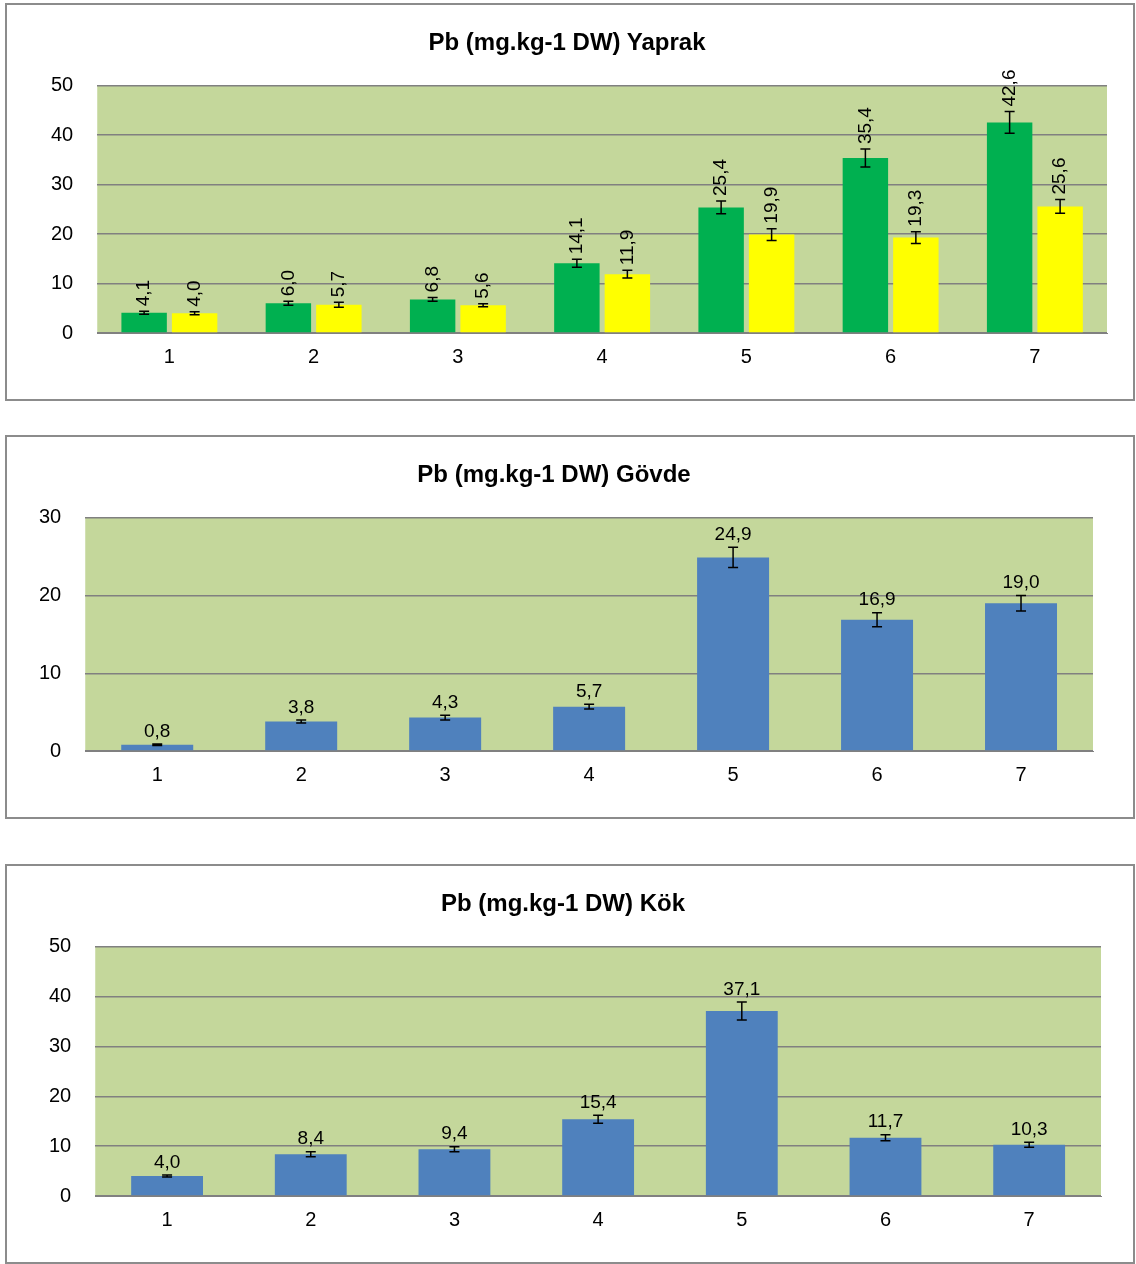  I want to click on data-label: 19,3, so click(915, 208).